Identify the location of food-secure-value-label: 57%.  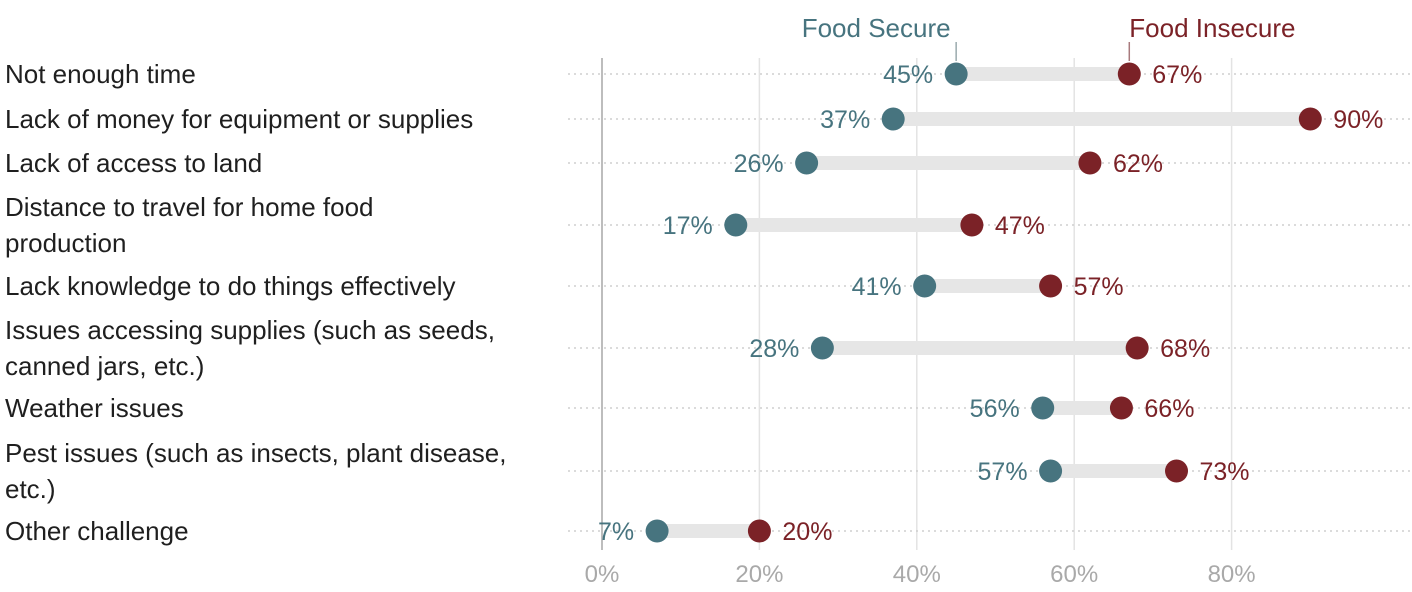
(1003, 472).